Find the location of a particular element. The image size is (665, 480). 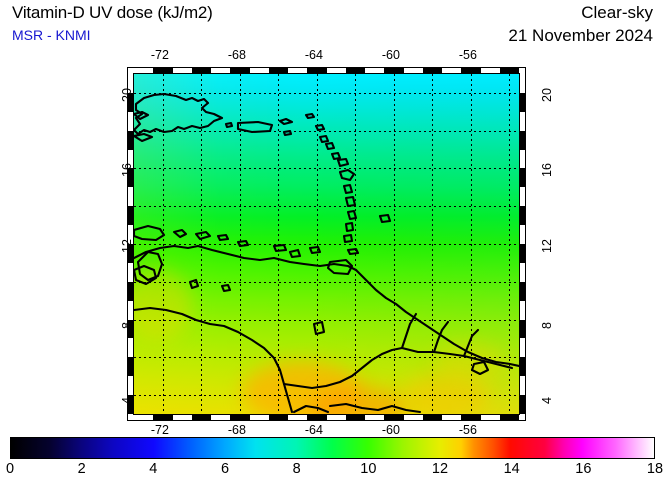

y-axis-tick-label-right: 16 is located at coordinates (547, 170).